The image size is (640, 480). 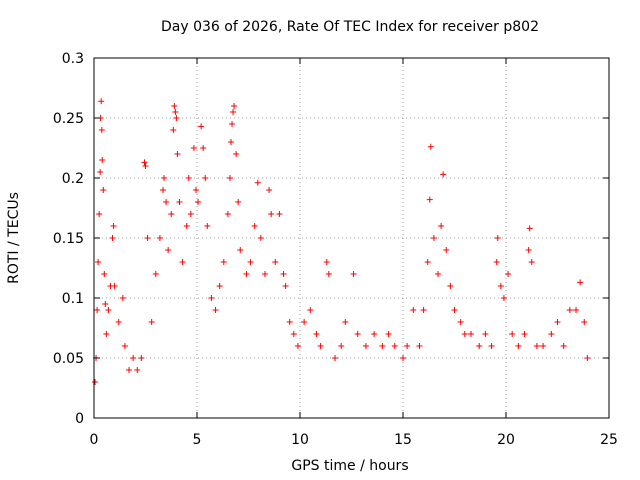 I want to click on y-axis-label: ROTI / TECUs, so click(x=14, y=238).